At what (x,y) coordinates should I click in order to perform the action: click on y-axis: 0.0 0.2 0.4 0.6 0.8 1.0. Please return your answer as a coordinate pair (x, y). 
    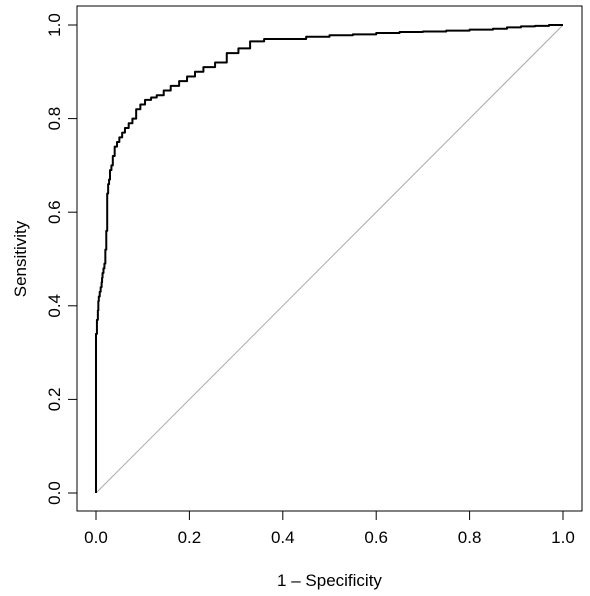
    Looking at the image, I should click on (61, 259).